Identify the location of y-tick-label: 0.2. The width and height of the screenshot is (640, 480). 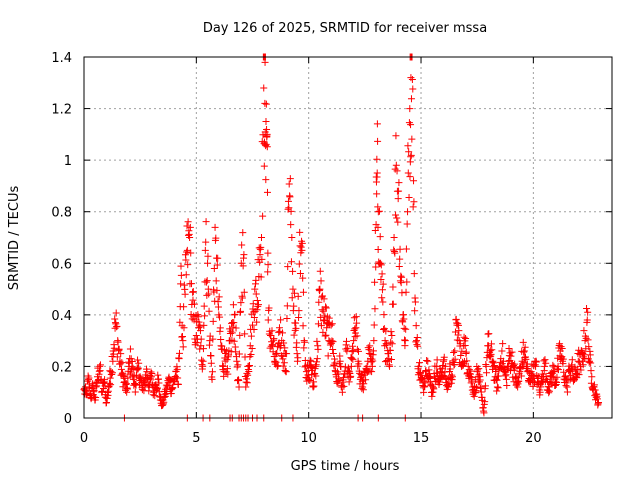
(61, 367).